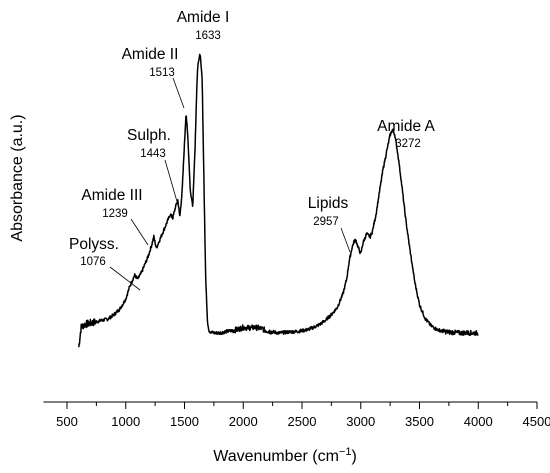 The height and width of the screenshot is (473, 550). Describe the element at coordinates (150, 54) in the screenshot. I see `peak-name: Amide II` at that location.